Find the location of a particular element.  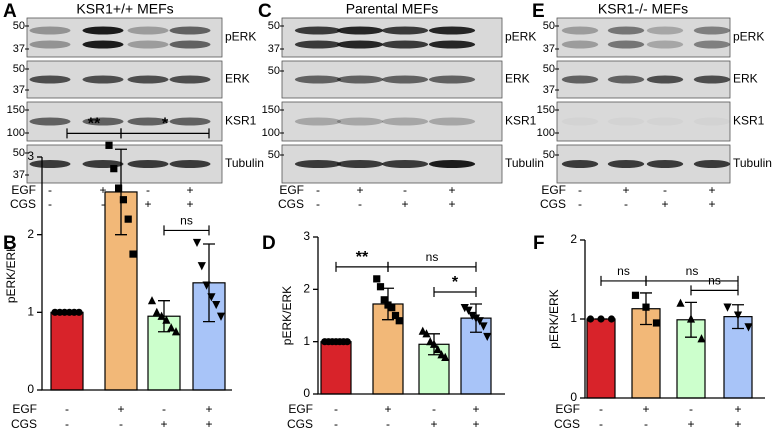

panel-letter: D is located at coordinates (269, 243).